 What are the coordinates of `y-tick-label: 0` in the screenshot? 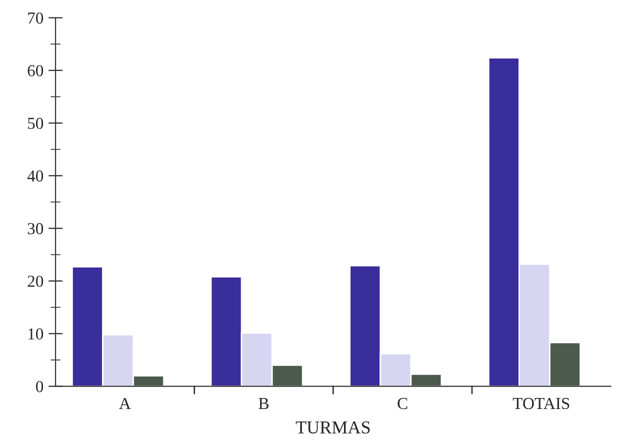 It's located at (40, 386).